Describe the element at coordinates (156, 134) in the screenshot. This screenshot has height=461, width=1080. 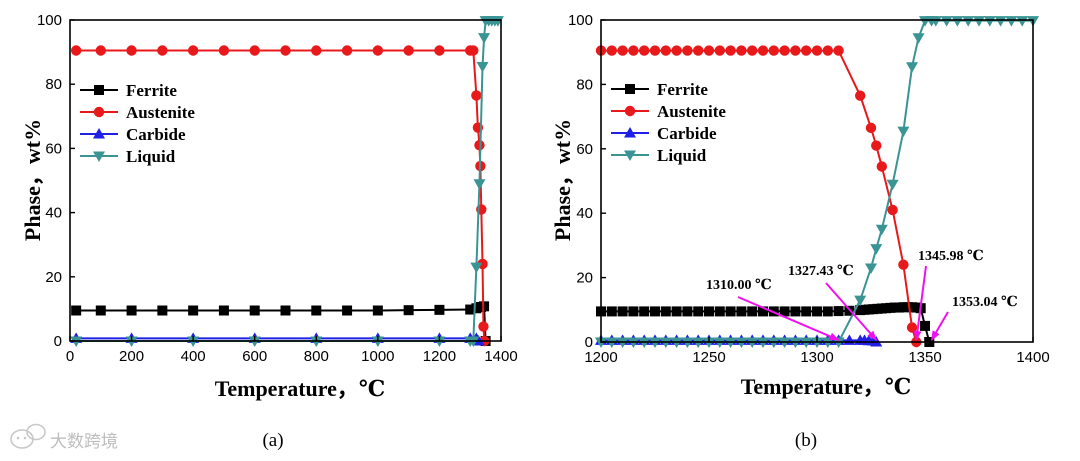
I see `legend-label: Carbide` at that location.